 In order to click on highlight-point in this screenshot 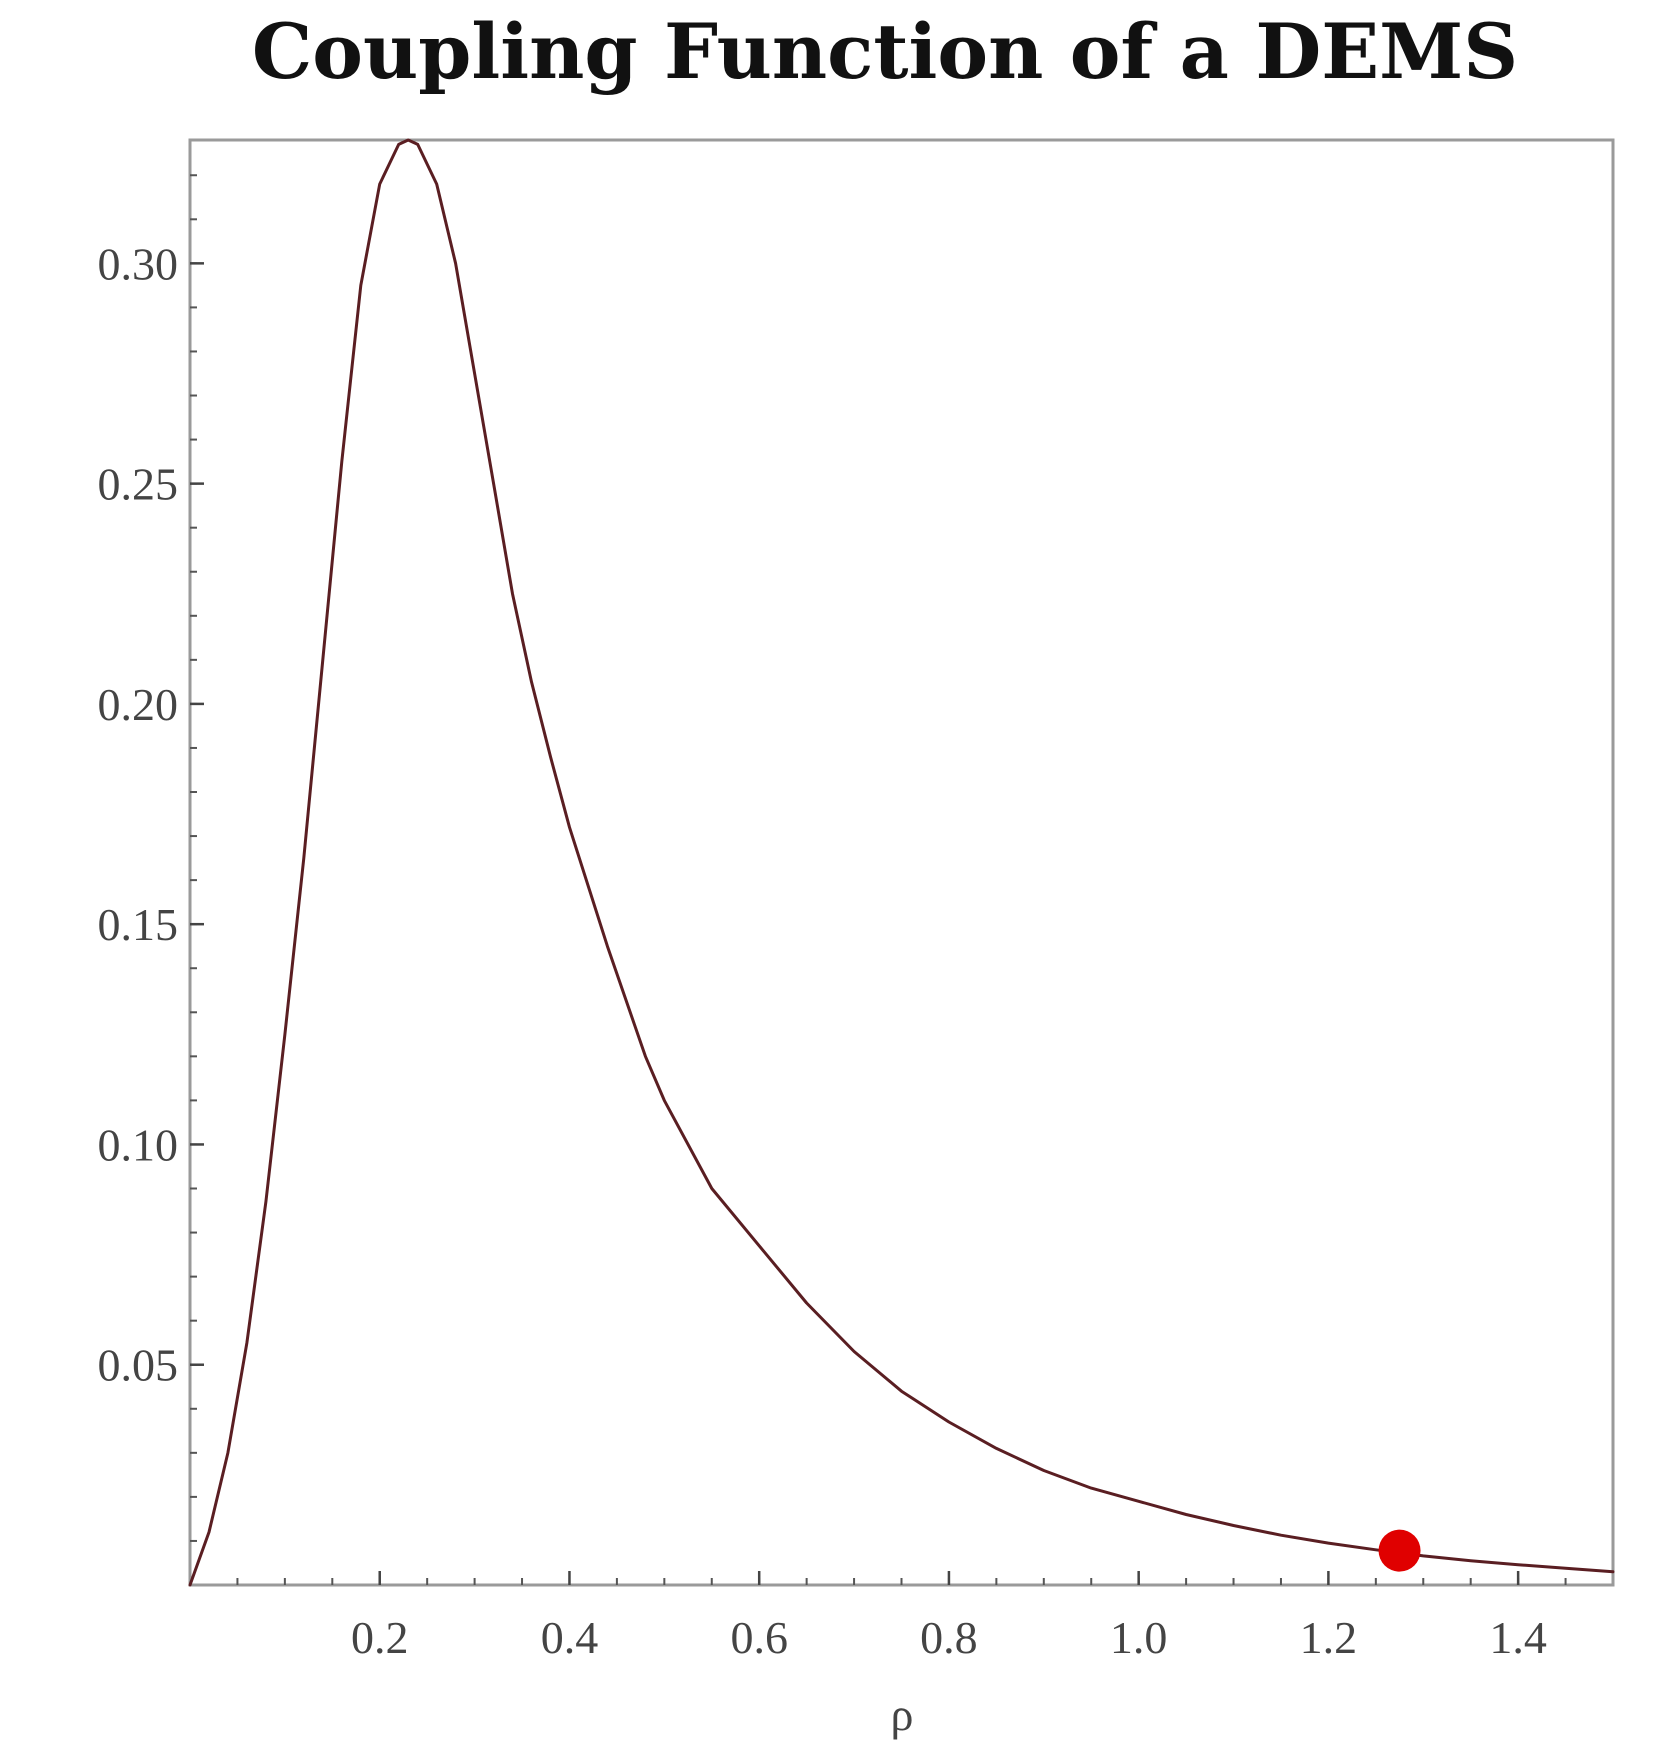, I will do `click(1399, 1550)`.